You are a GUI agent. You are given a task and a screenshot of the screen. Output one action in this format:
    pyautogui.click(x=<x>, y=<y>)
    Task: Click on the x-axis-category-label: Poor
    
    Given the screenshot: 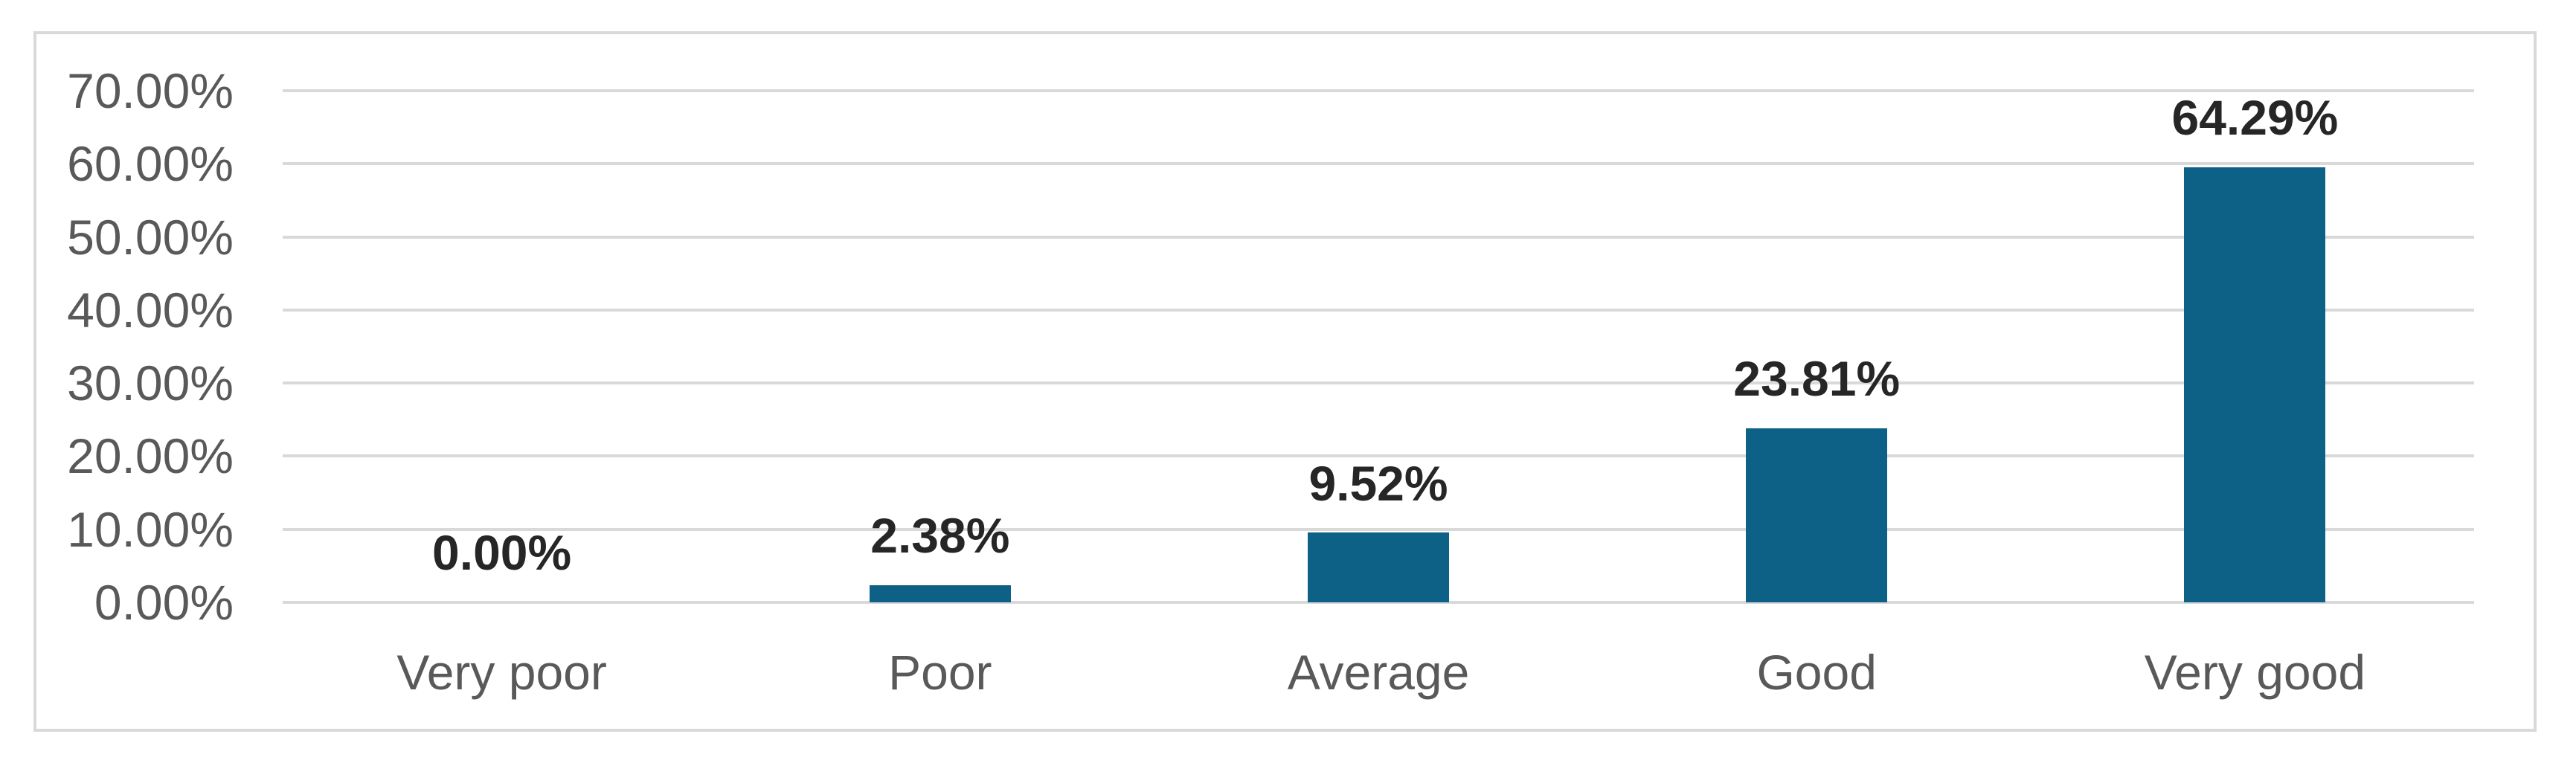 What is the action you would take?
    pyautogui.click(x=940, y=672)
    